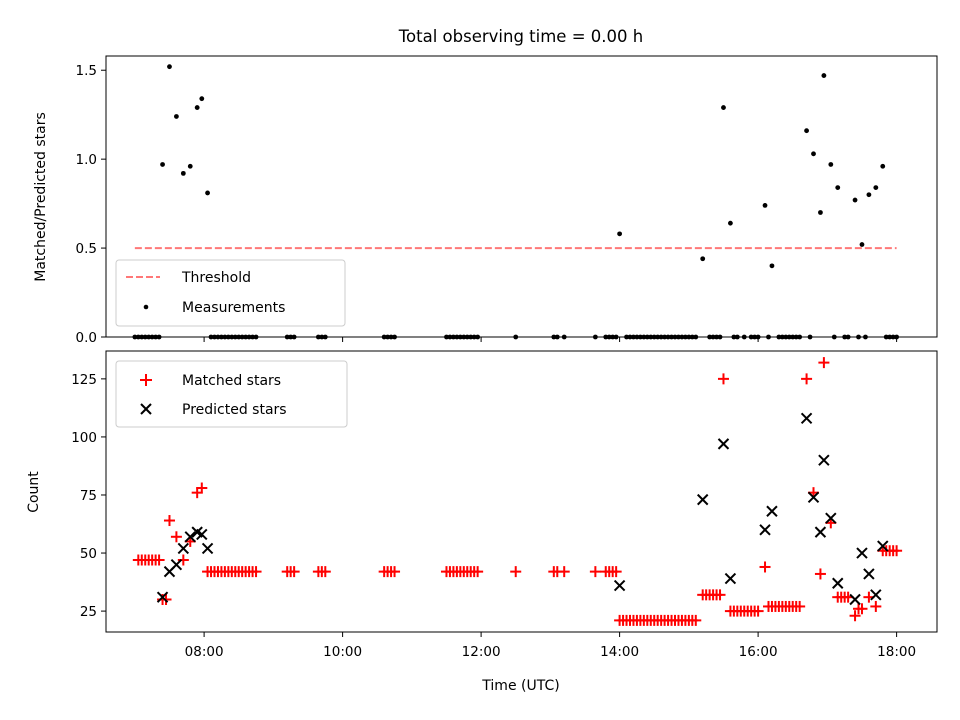 This screenshot has width=960, height=720. What do you see at coordinates (231, 381) in the screenshot?
I see `matched-legend-label: Matched stars` at bounding box center [231, 381].